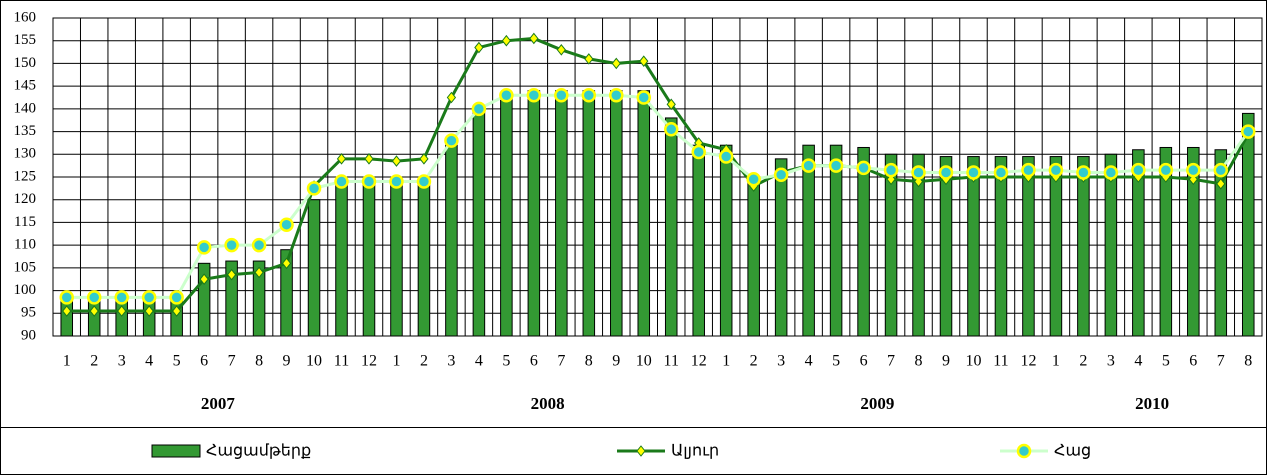  Describe the element at coordinates (25, 17) in the screenshot. I see `y-tick-label: 160` at that location.